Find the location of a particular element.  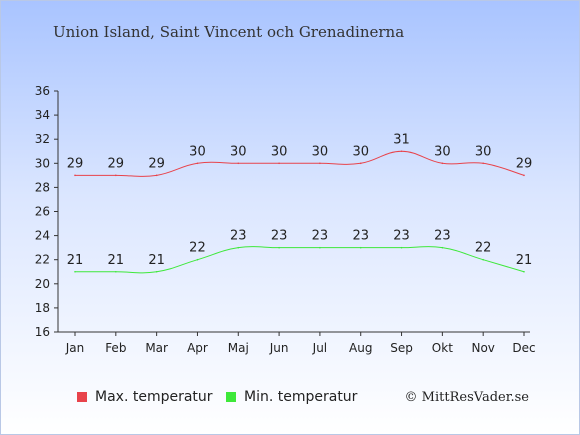

legend-min-swatch is located at coordinates (231, 397).